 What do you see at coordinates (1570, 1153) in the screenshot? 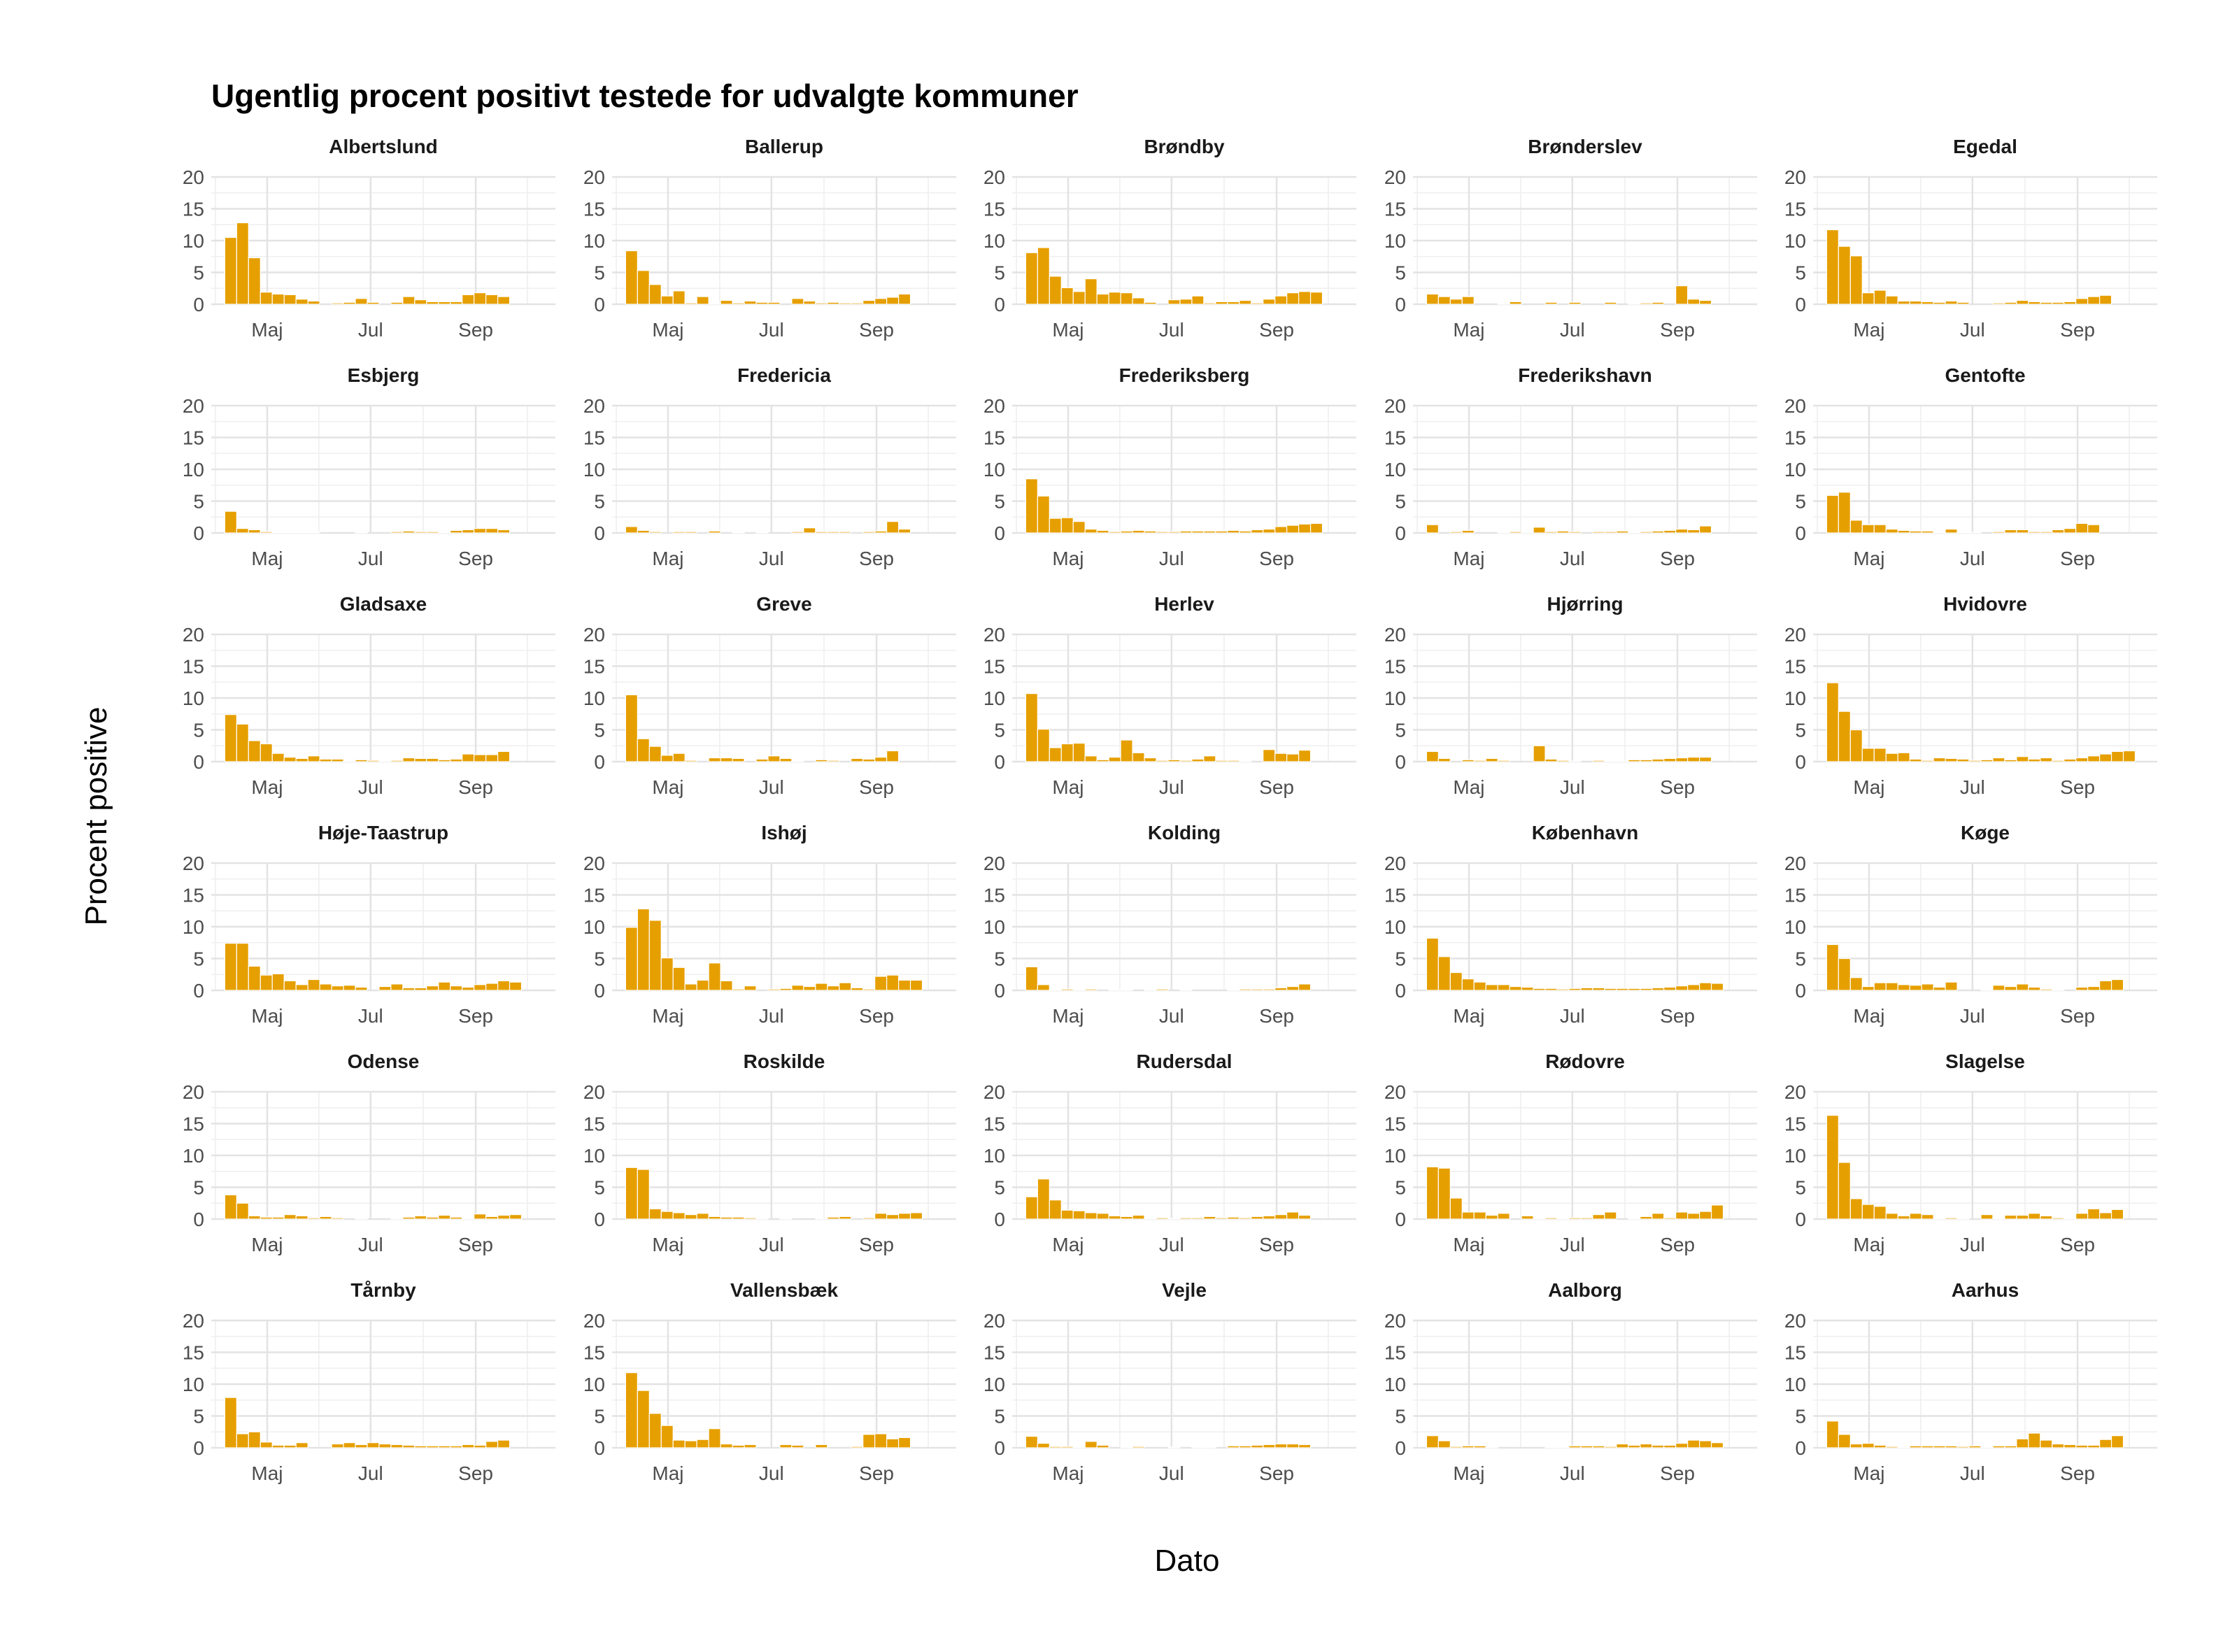
I see `facet-panel: Rødovre 0 5 10 15 20 Maj Jul Sep` at bounding box center [1570, 1153].